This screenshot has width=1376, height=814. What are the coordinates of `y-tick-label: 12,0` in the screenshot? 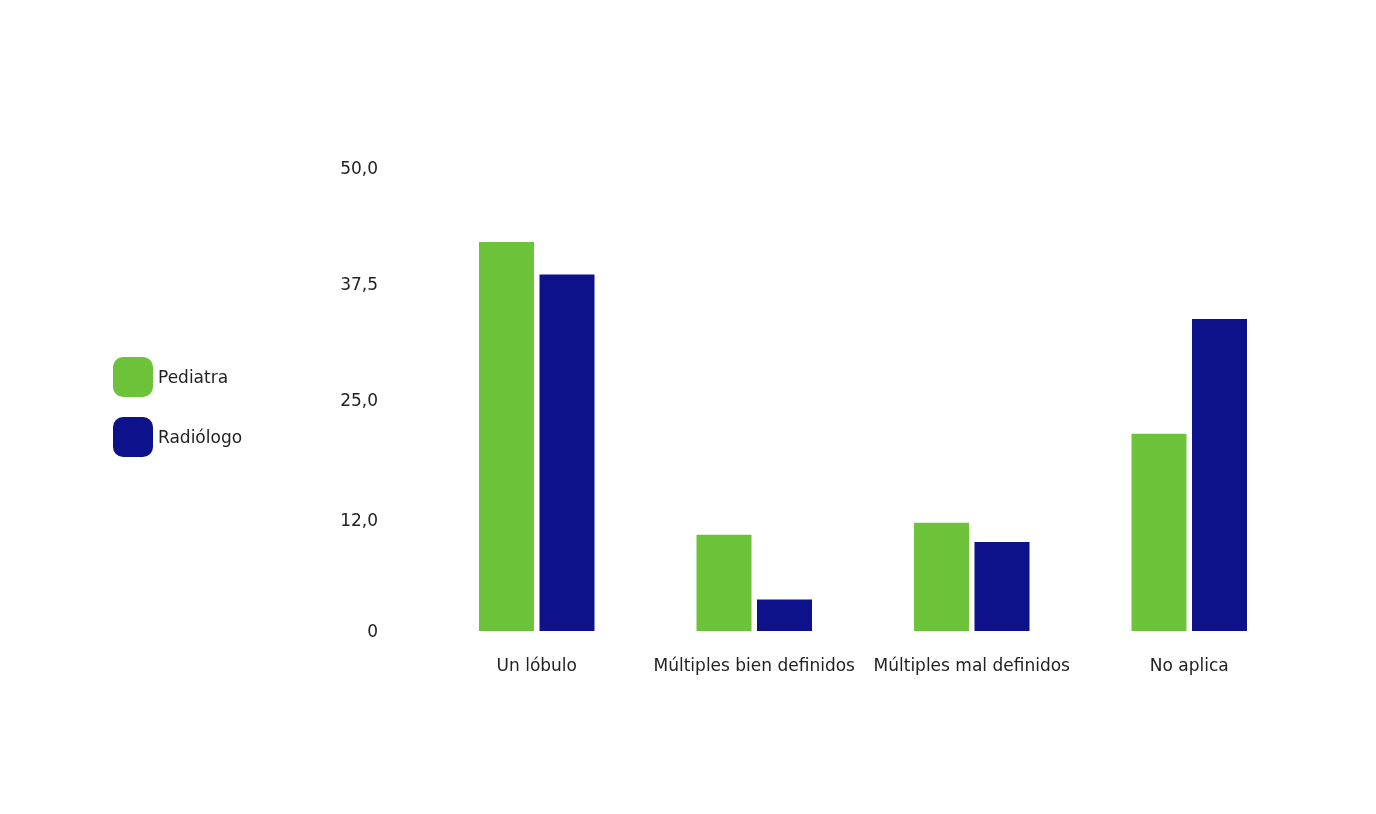 It's located at (359, 519).